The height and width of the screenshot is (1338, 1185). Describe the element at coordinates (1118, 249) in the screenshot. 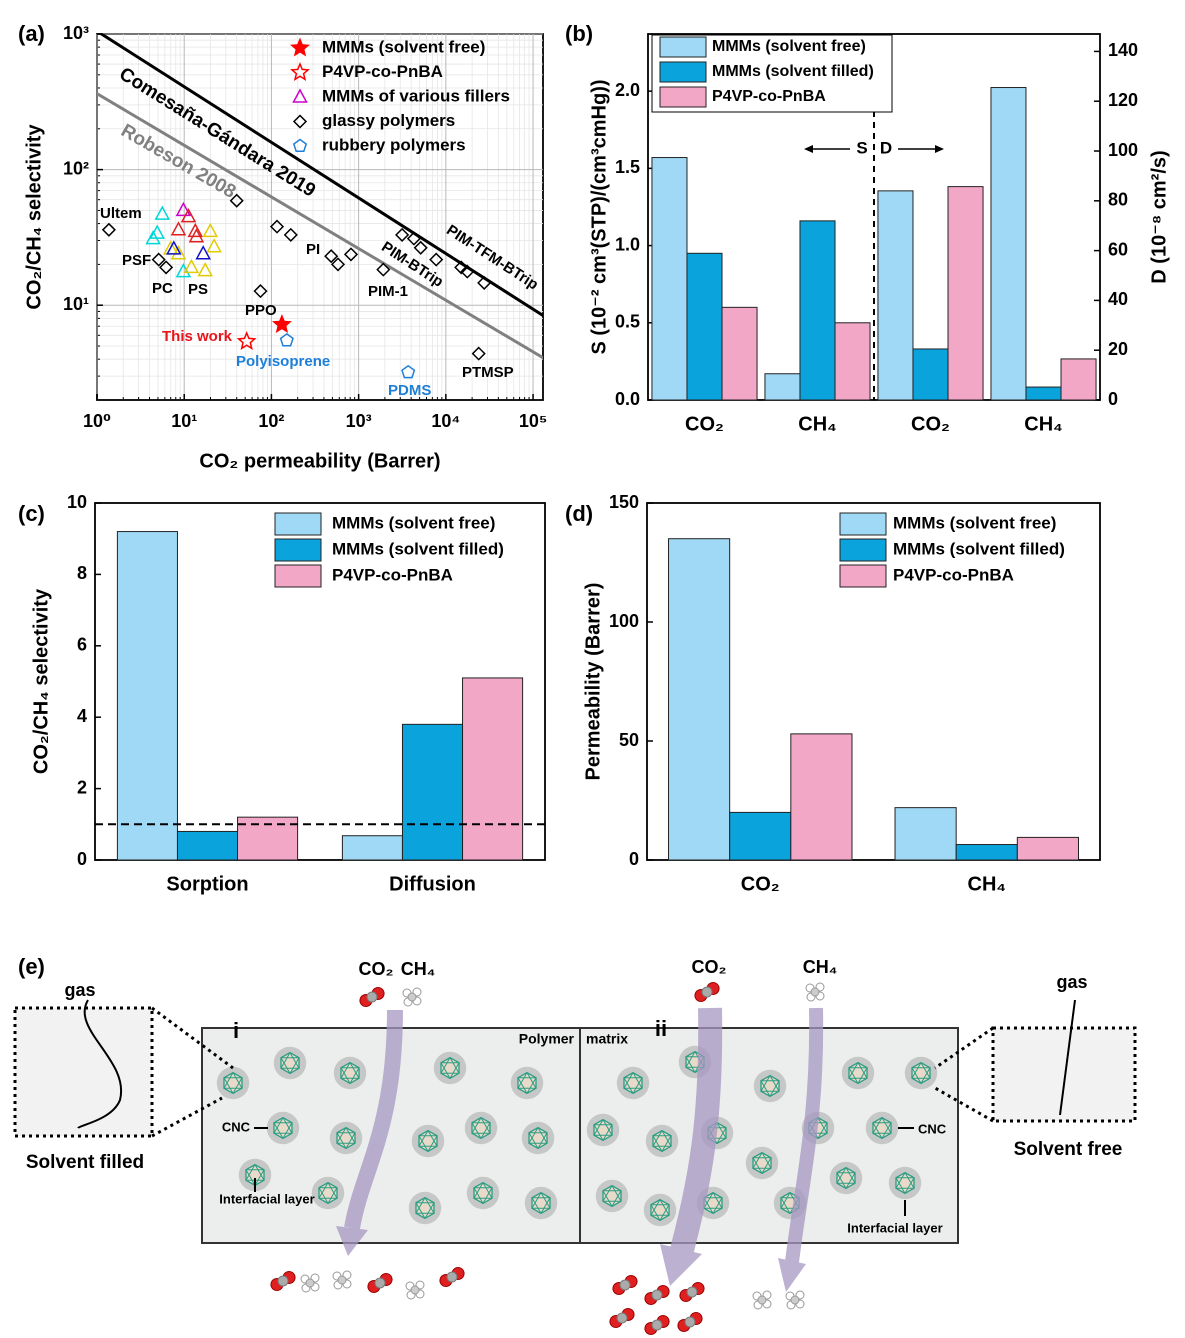

I see `y-tick-label: 60` at that location.